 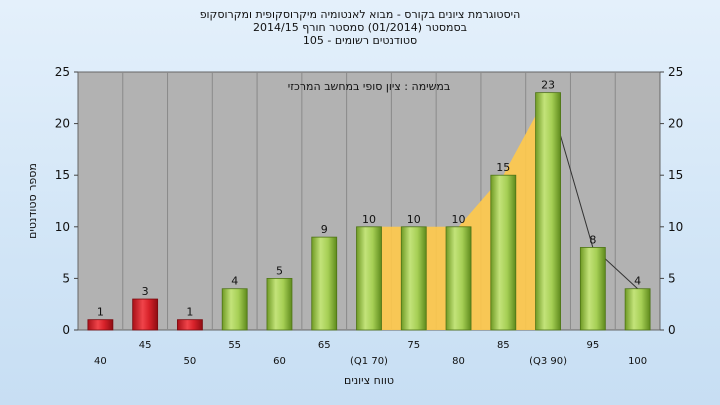 I want to click on y-tick-label-right: 25, so click(x=675, y=72).